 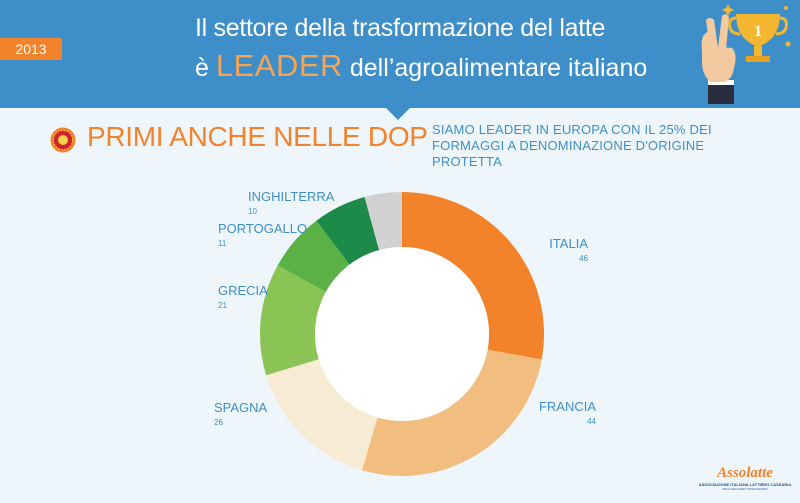 What do you see at coordinates (591, 421) in the screenshot?
I see `value-francia: 44` at bounding box center [591, 421].